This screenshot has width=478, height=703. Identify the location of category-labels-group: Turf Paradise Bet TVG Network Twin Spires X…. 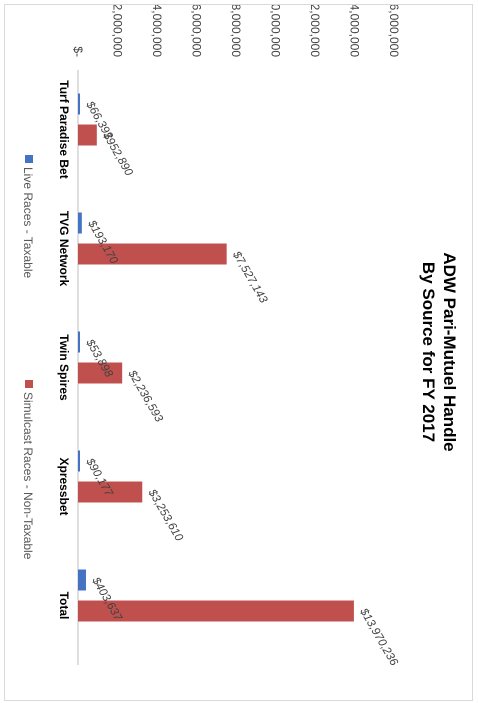
(64, 349).